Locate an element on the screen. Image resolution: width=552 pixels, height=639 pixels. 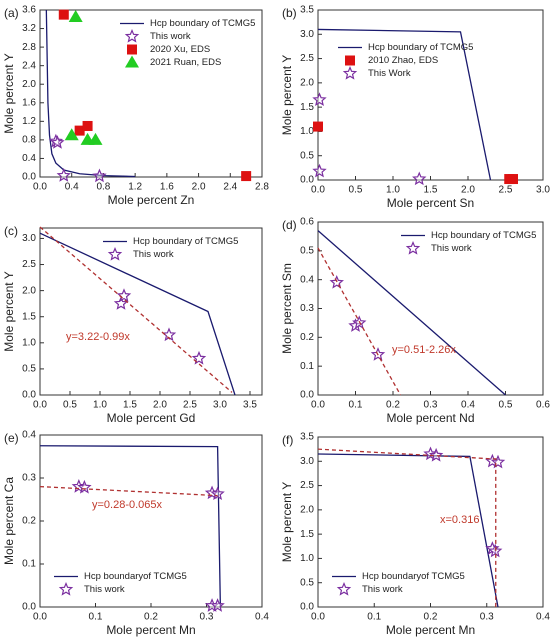
y-tick-label: 3.6 is located at coordinates (29, 10).